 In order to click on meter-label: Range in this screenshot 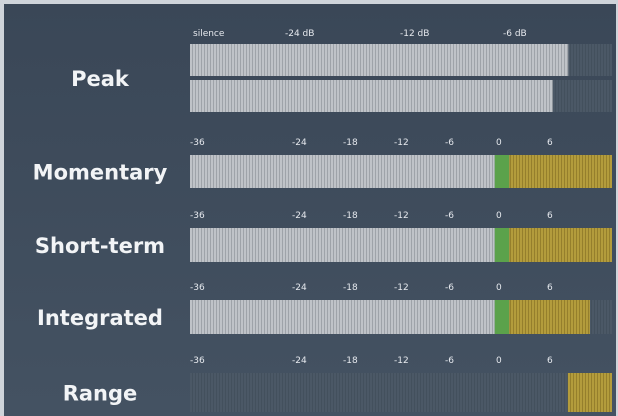, I will do `click(100, 394)`.